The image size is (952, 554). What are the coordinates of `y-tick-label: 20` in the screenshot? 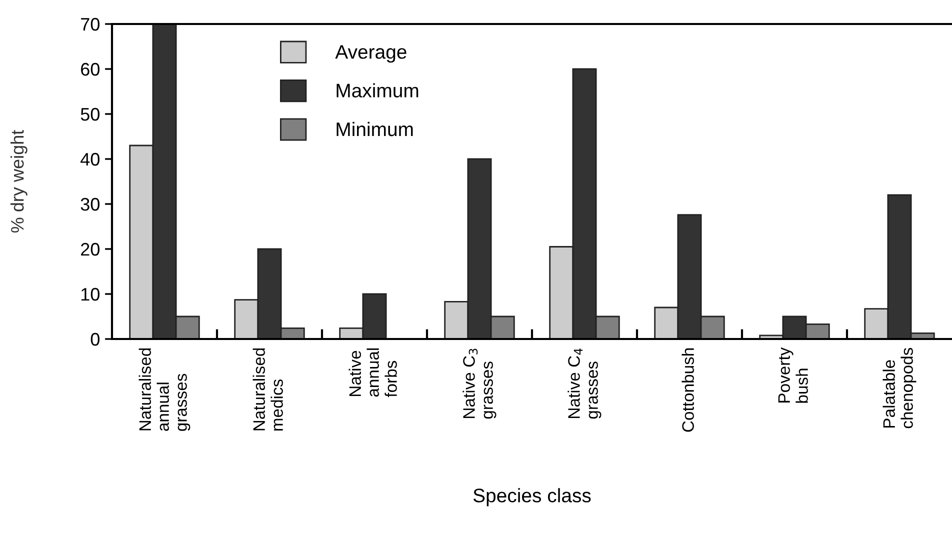 It's located at (90, 249).